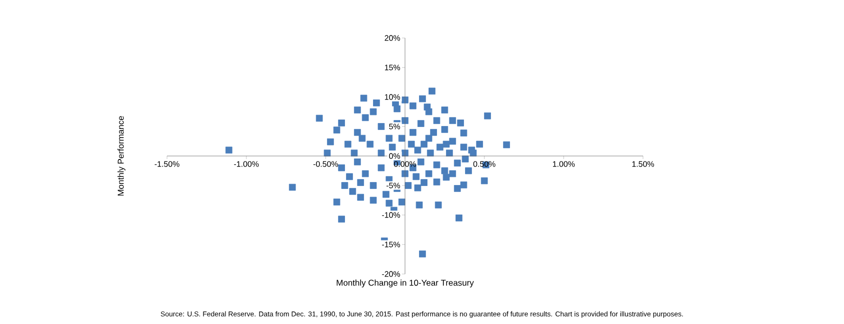  I want to click on y-axis-title: Monthly Performance, so click(122, 156).